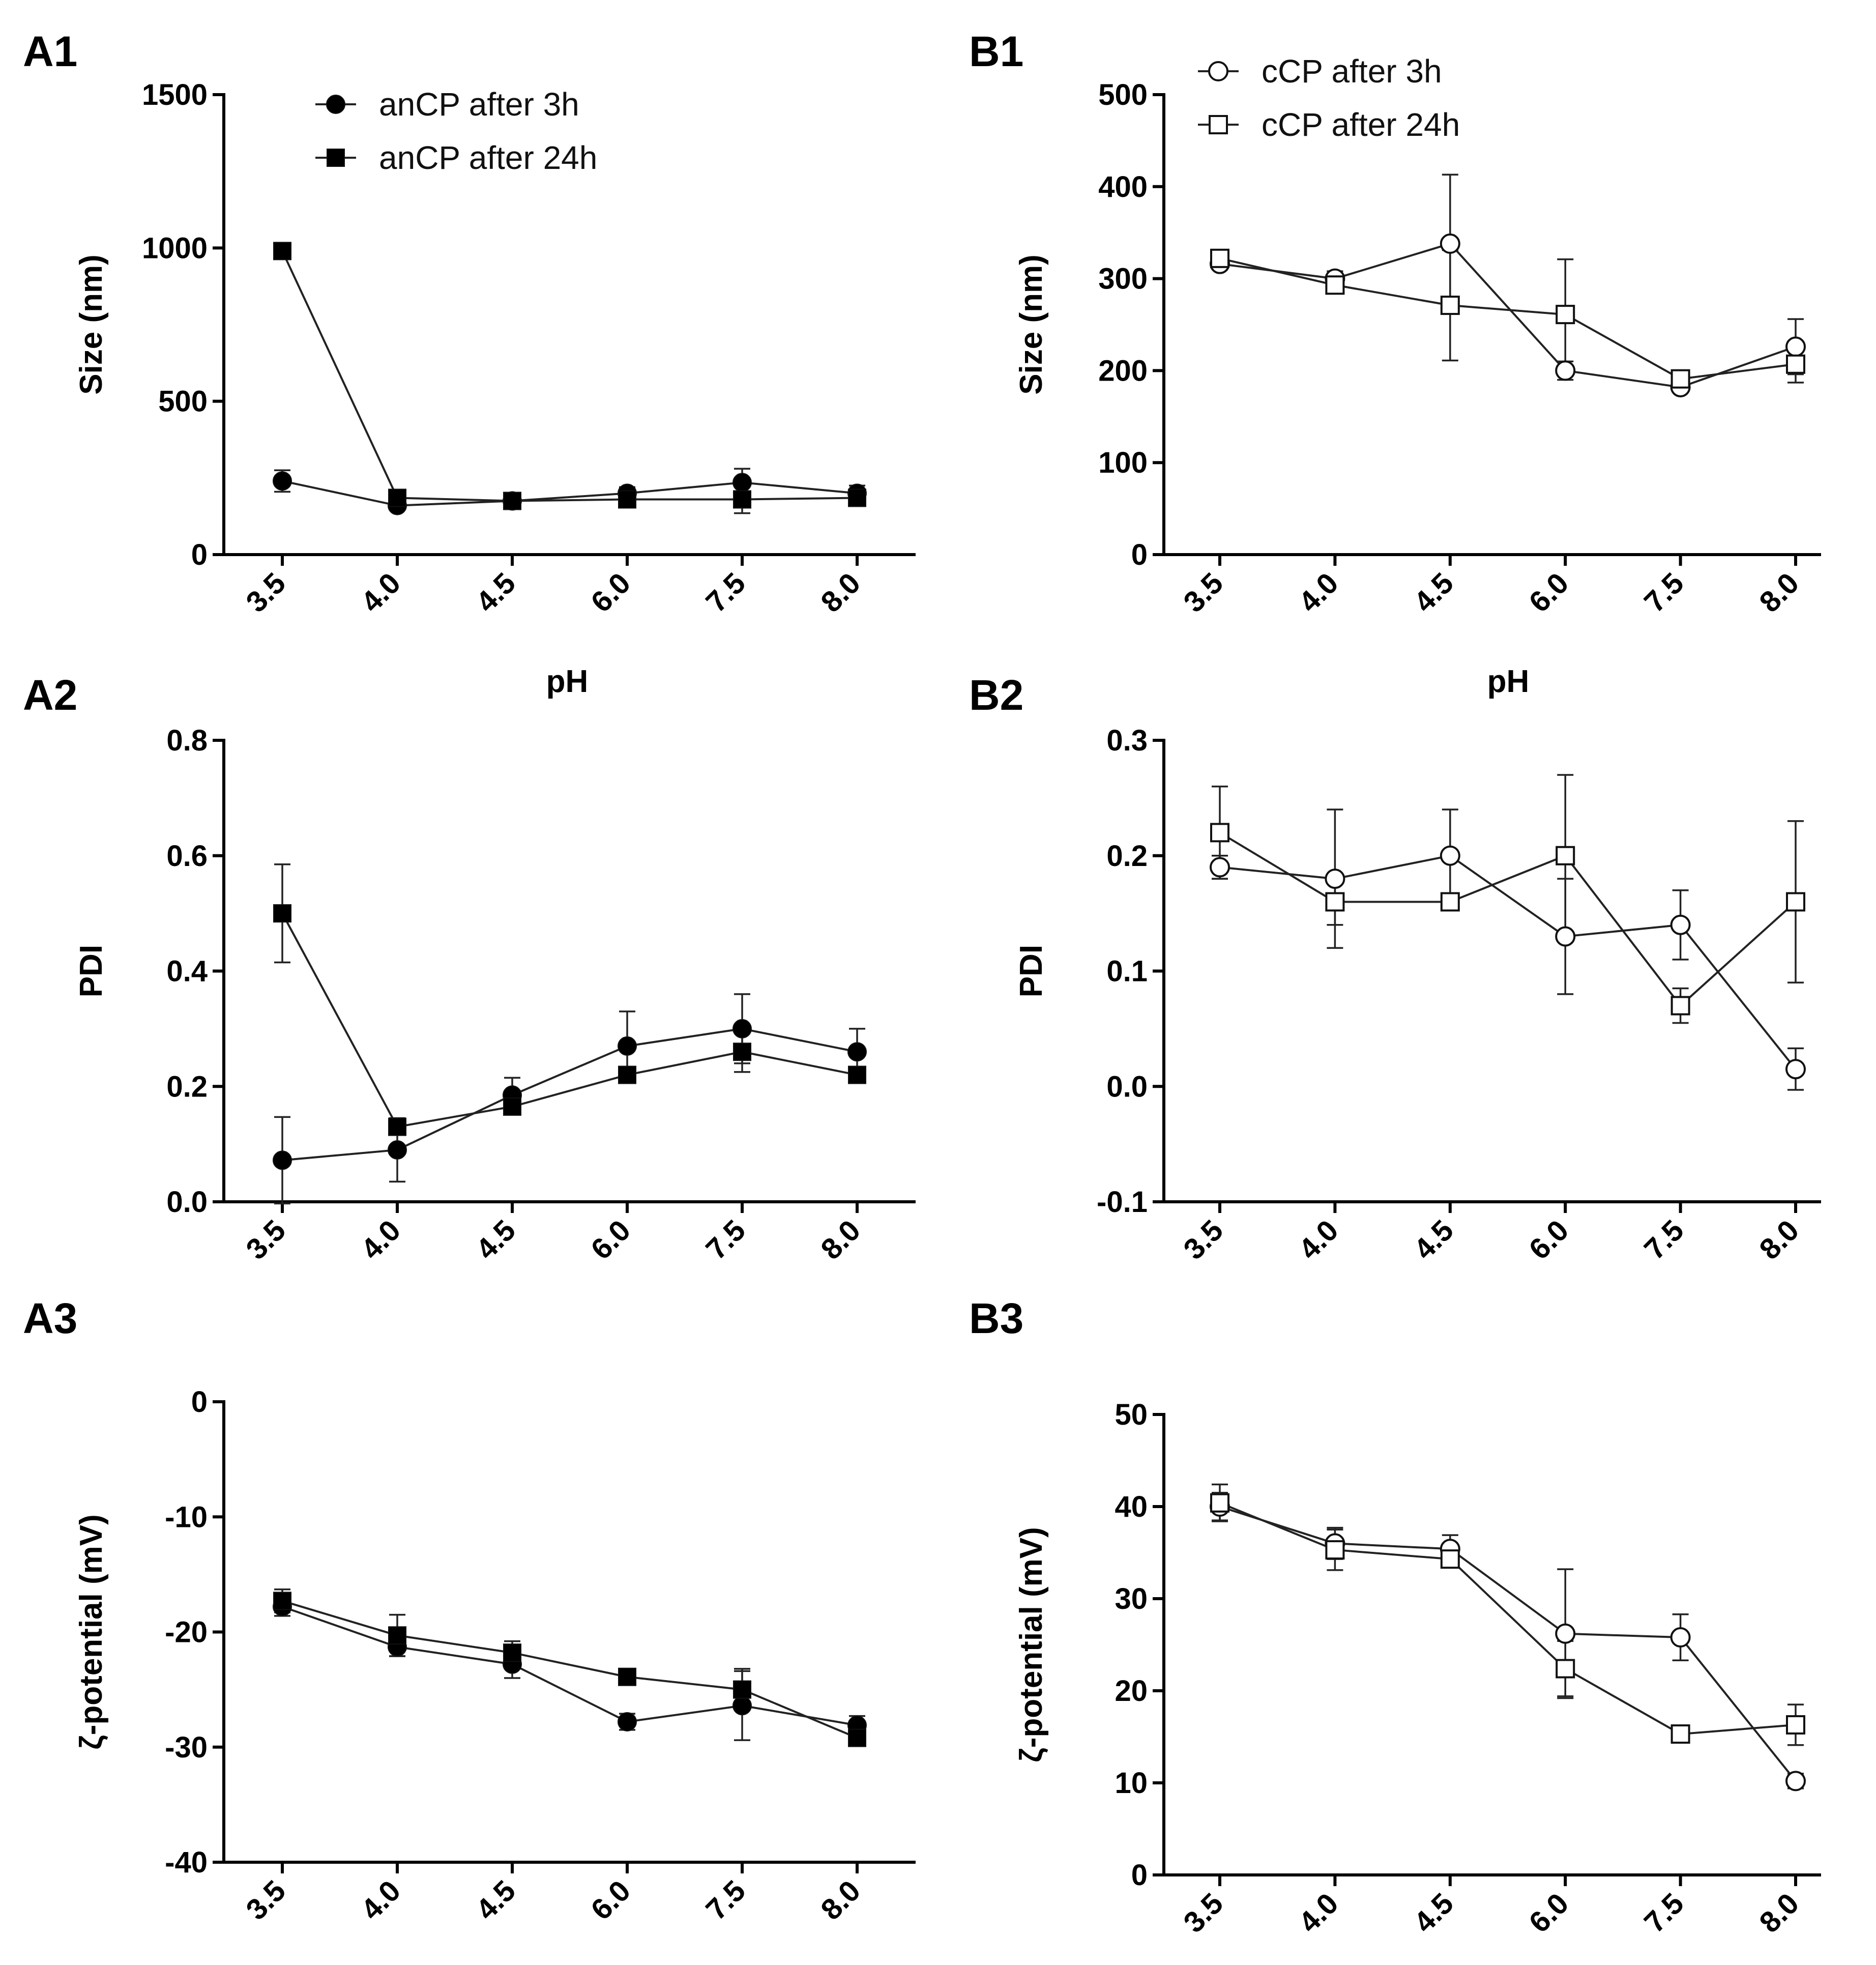  What do you see at coordinates (186, 1632) in the screenshot?
I see `y-tick-label-2: -20` at bounding box center [186, 1632].